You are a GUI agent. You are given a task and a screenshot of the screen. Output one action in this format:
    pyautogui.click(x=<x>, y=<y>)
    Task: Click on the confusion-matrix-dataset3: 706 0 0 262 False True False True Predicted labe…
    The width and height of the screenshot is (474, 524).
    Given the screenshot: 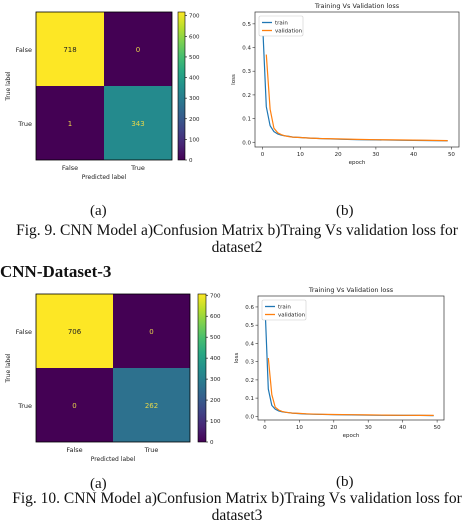 What is the action you would take?
    pyautogui.click(x=113, y=378)
    